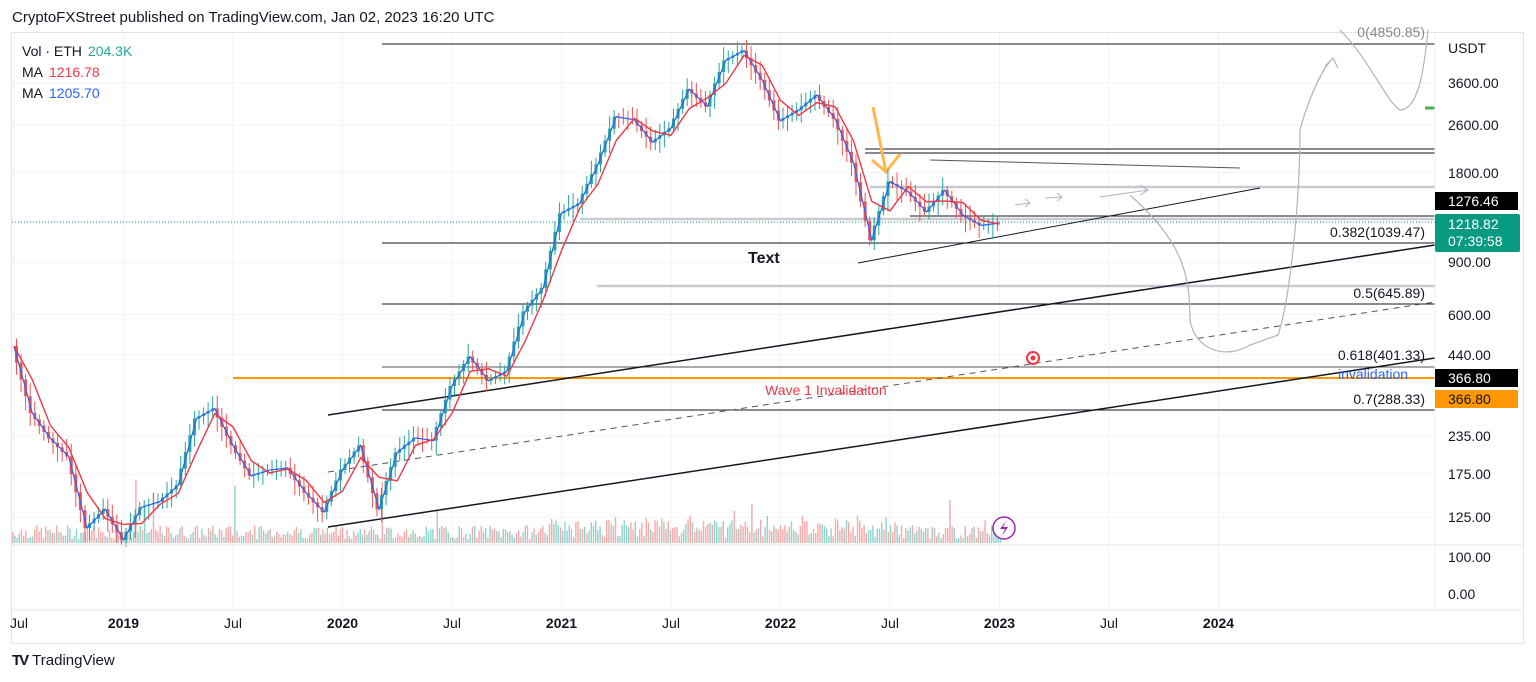 This screenshot has width=1536, height=682. Describe the element at coordinates (1373, 374) in the screenshot. I see `invalidation-label: invalidation` at that location.